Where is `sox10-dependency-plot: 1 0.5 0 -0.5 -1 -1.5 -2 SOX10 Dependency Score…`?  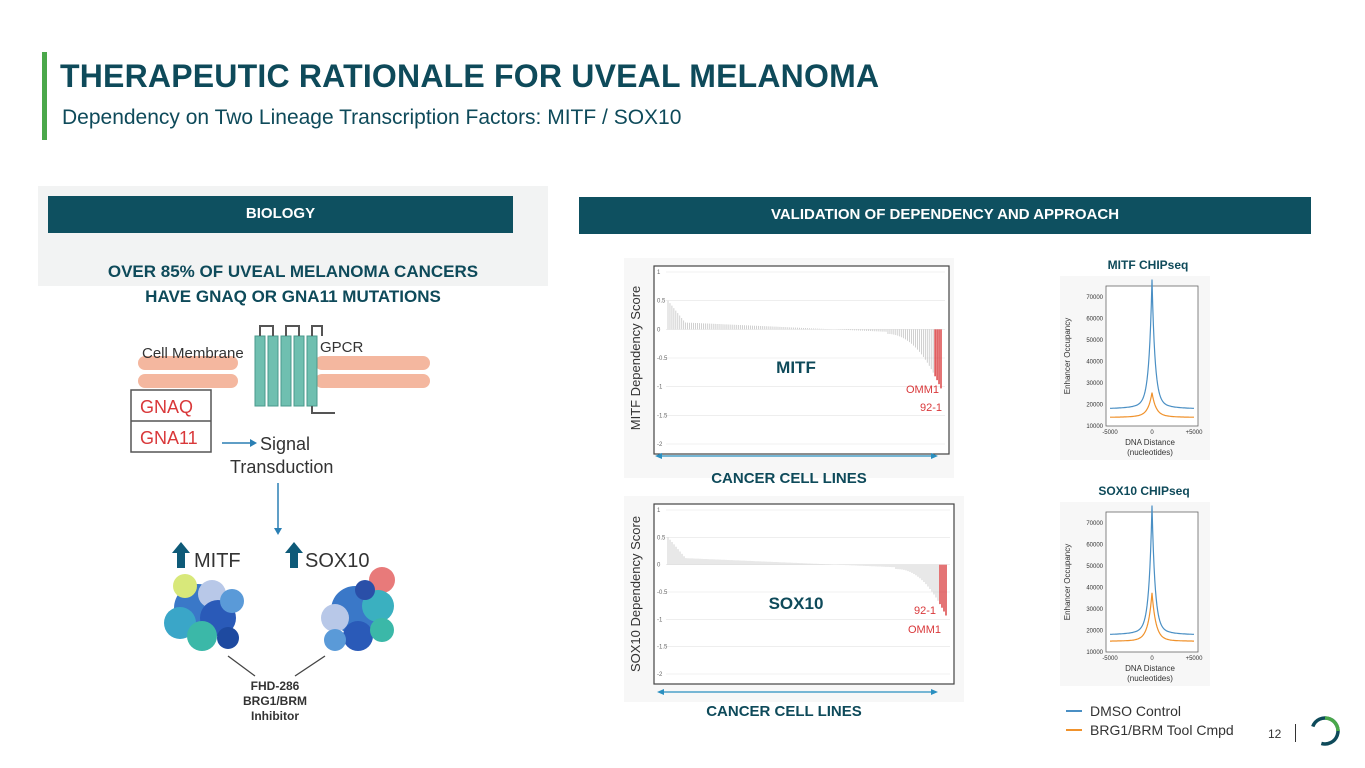
sox10-dependency-plot: 1 0.5 0 -0.5 -1 -1.5 -2 SOX10 Dependency Score… is located at coordinates (794, 599).